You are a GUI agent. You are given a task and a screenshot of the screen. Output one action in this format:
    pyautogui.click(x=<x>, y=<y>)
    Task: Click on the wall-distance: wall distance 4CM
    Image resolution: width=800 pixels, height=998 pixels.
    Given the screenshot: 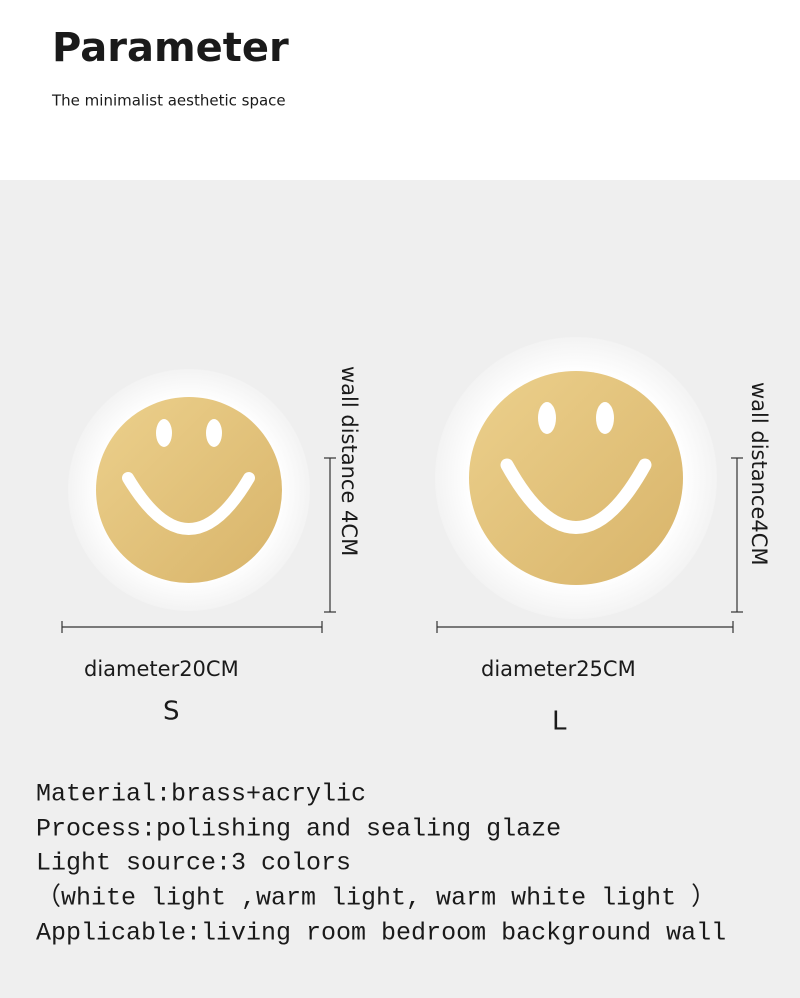 What is the action you would take?
    pyautogui.click(x=349, y=461)
    